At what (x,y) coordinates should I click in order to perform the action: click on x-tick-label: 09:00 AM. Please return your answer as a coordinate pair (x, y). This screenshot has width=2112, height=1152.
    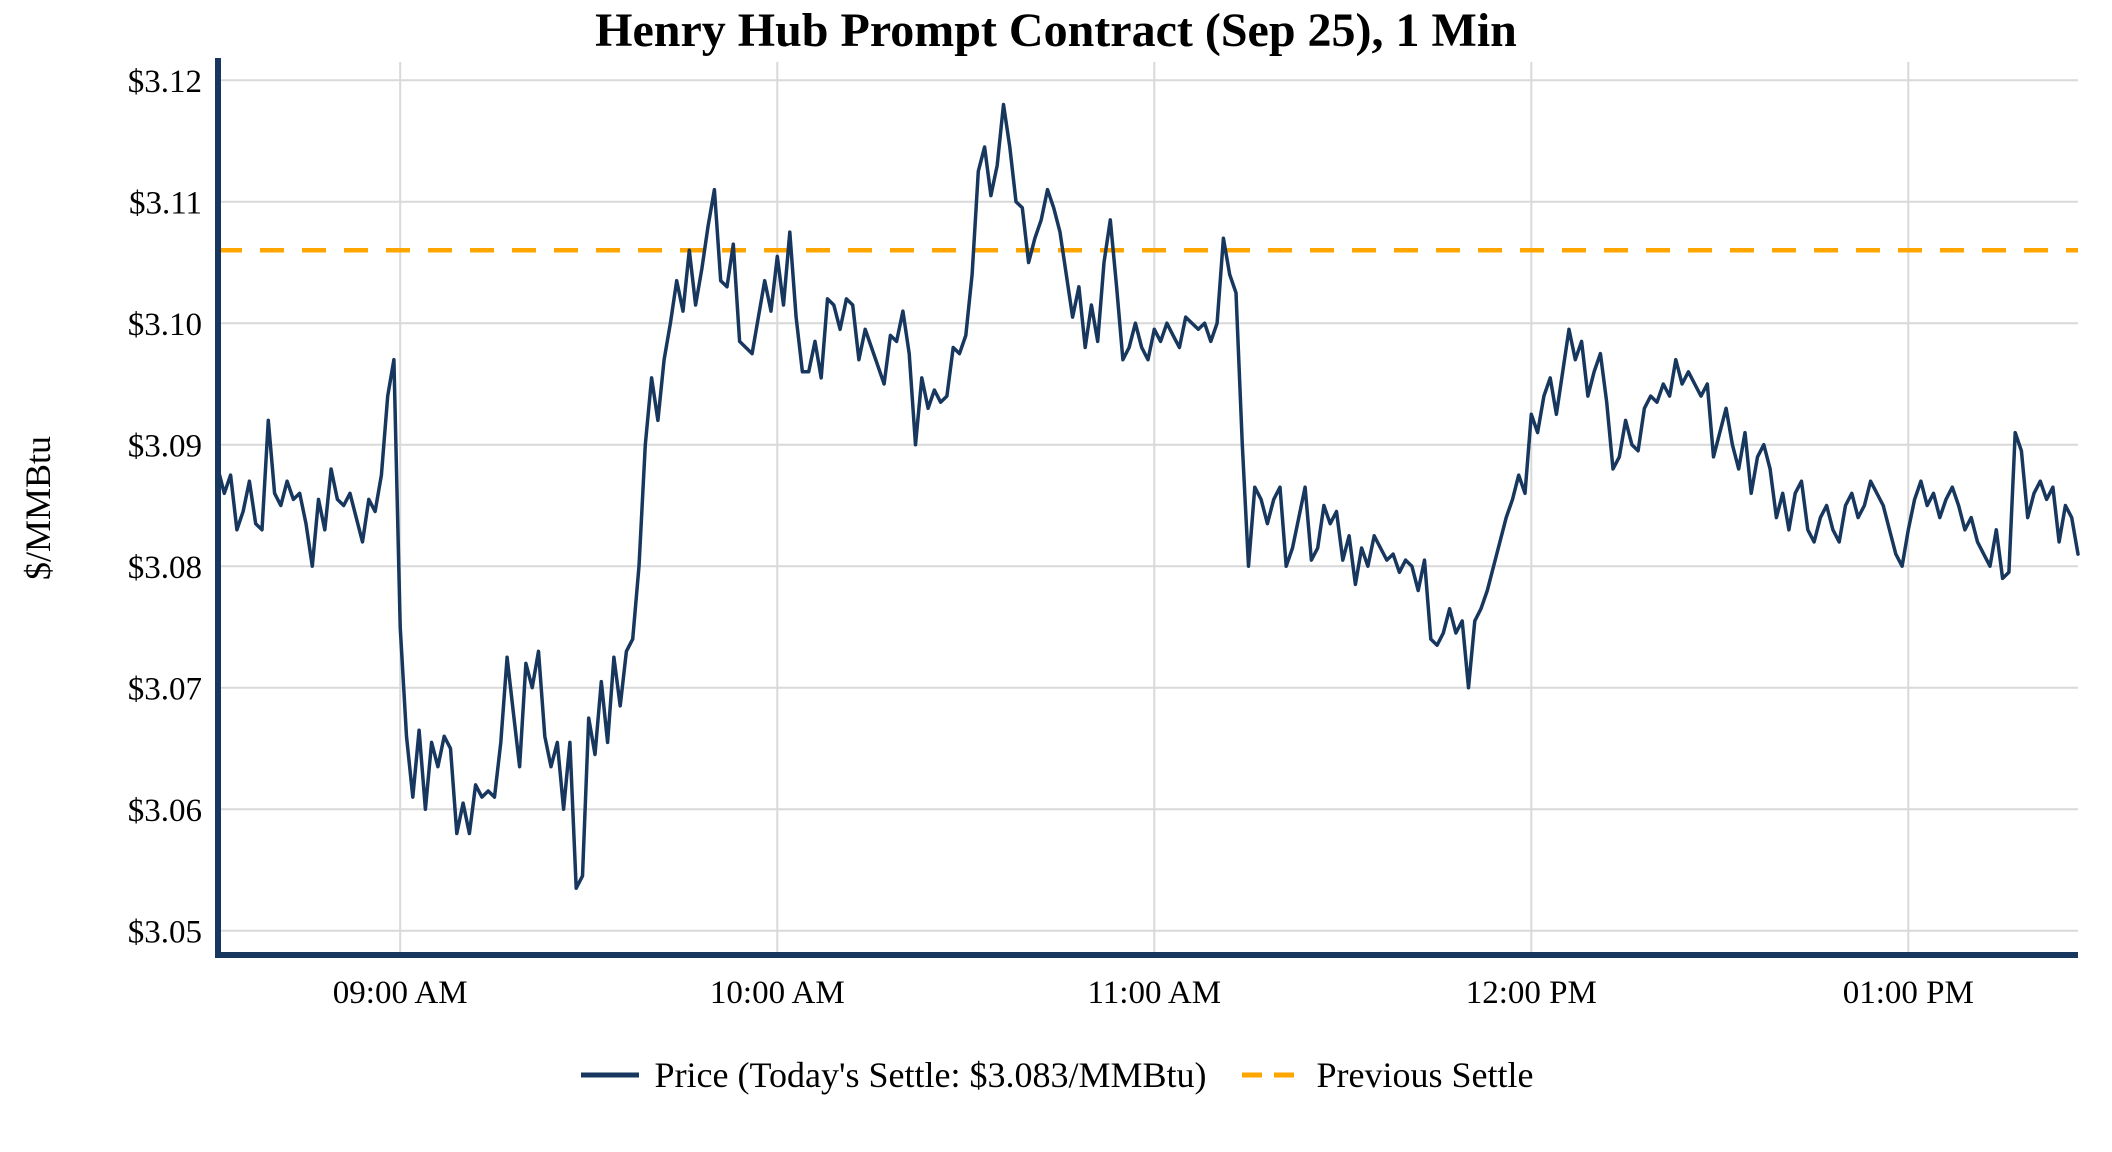
    Looking at the image, I should click on (400, 993).